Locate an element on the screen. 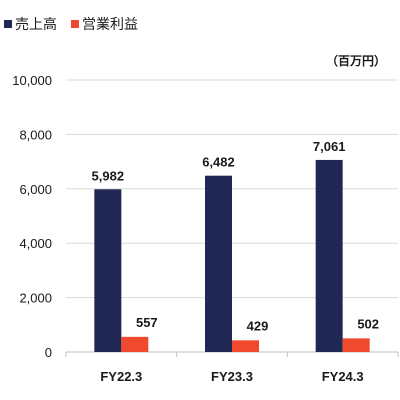  legend-label-operating-profit: 営業利益 is located at coordinates (110, 24).